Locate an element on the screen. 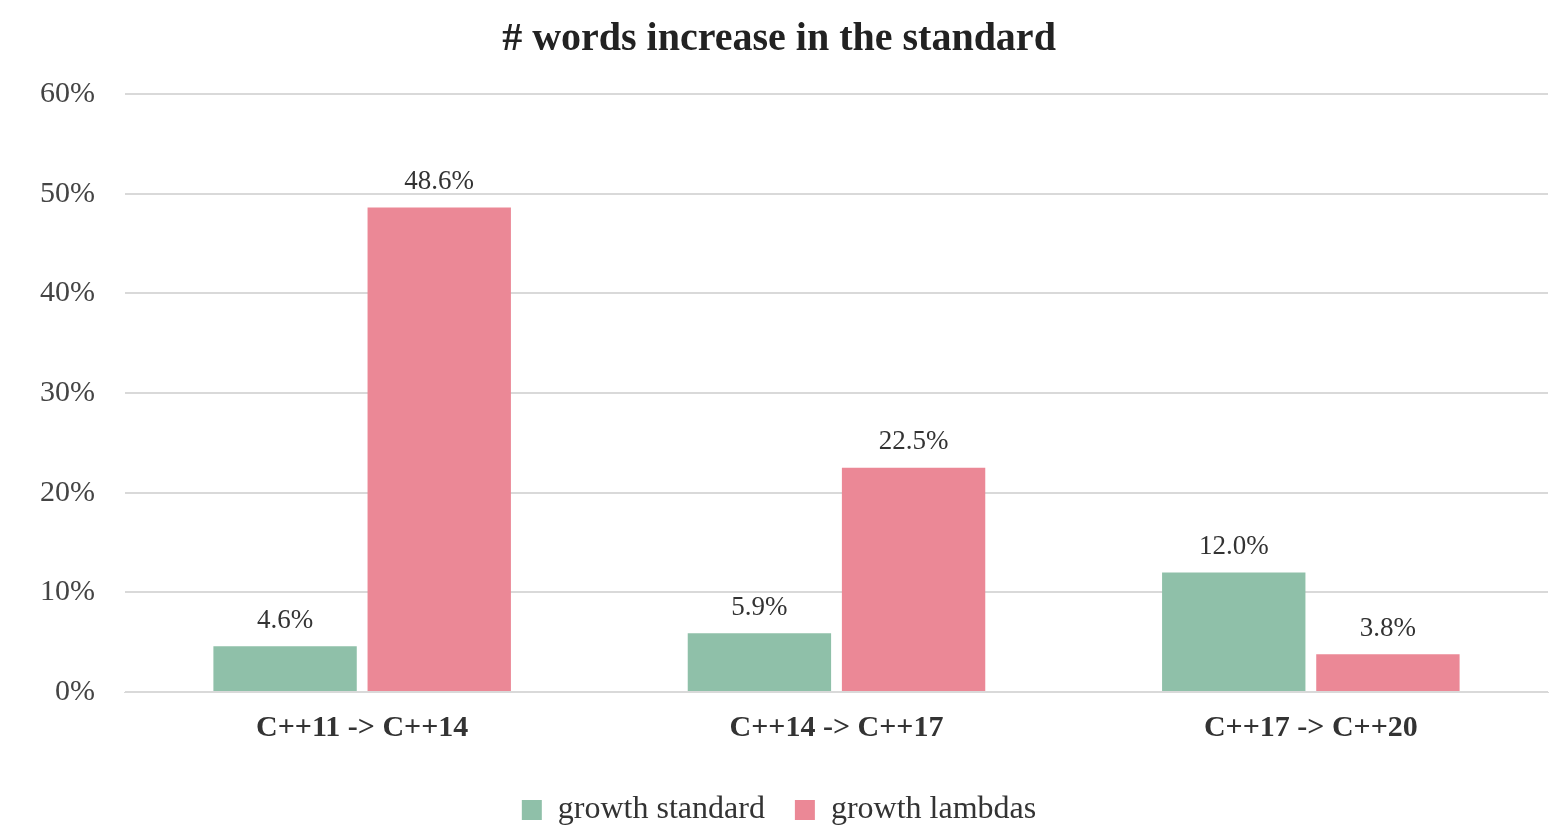 Image resolution: width=1558 pixels, height=836 pixels. y-tick-label: 0% is located at coordinates (74, 689).